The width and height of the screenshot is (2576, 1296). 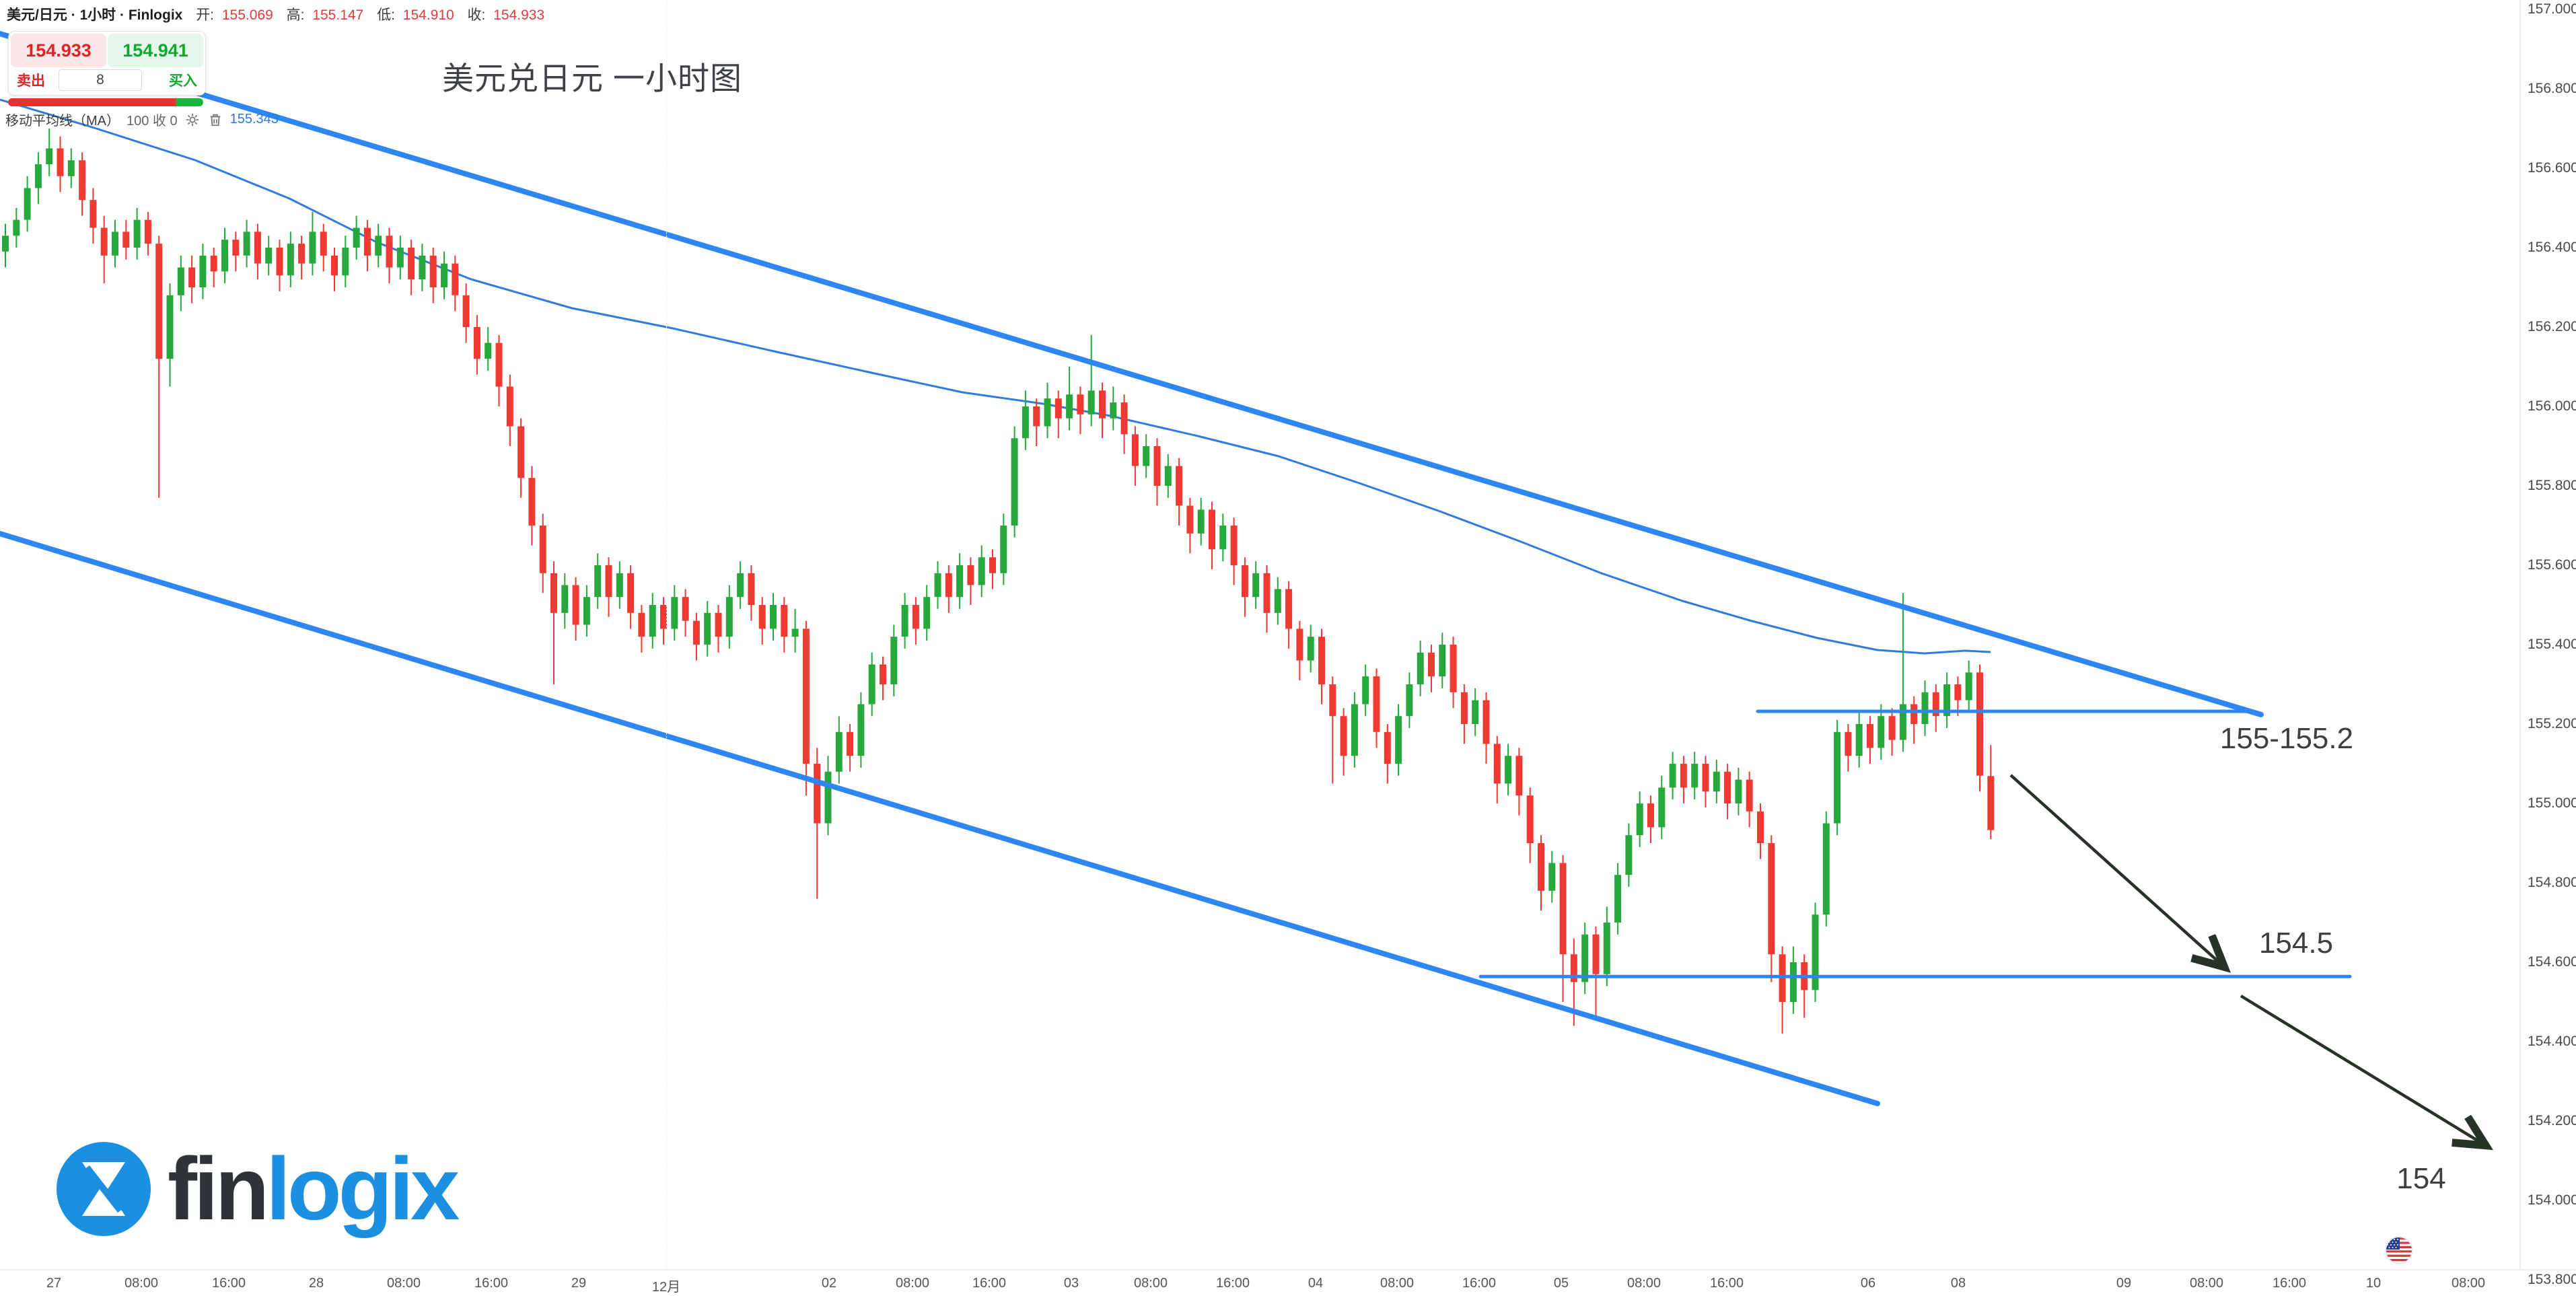 What do you see at coordinates (2552, 1041) in the screenshot?
I see `price-axis-label: 154.400` at bounding box center [2552, 1041].